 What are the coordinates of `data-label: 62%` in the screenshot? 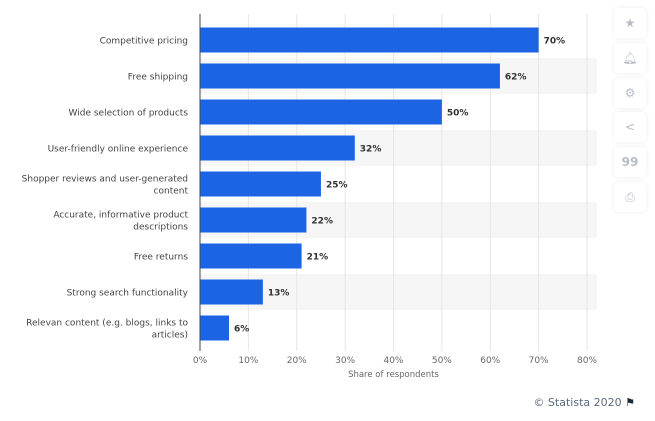 It's located at (516, 78).